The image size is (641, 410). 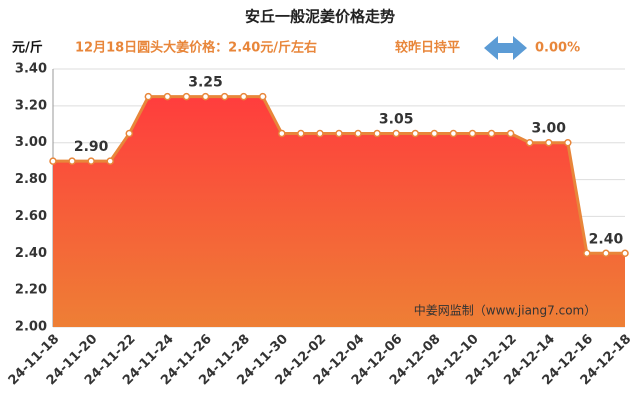 I want to click on change-value: 0.00%, so click(x=557, y=48).